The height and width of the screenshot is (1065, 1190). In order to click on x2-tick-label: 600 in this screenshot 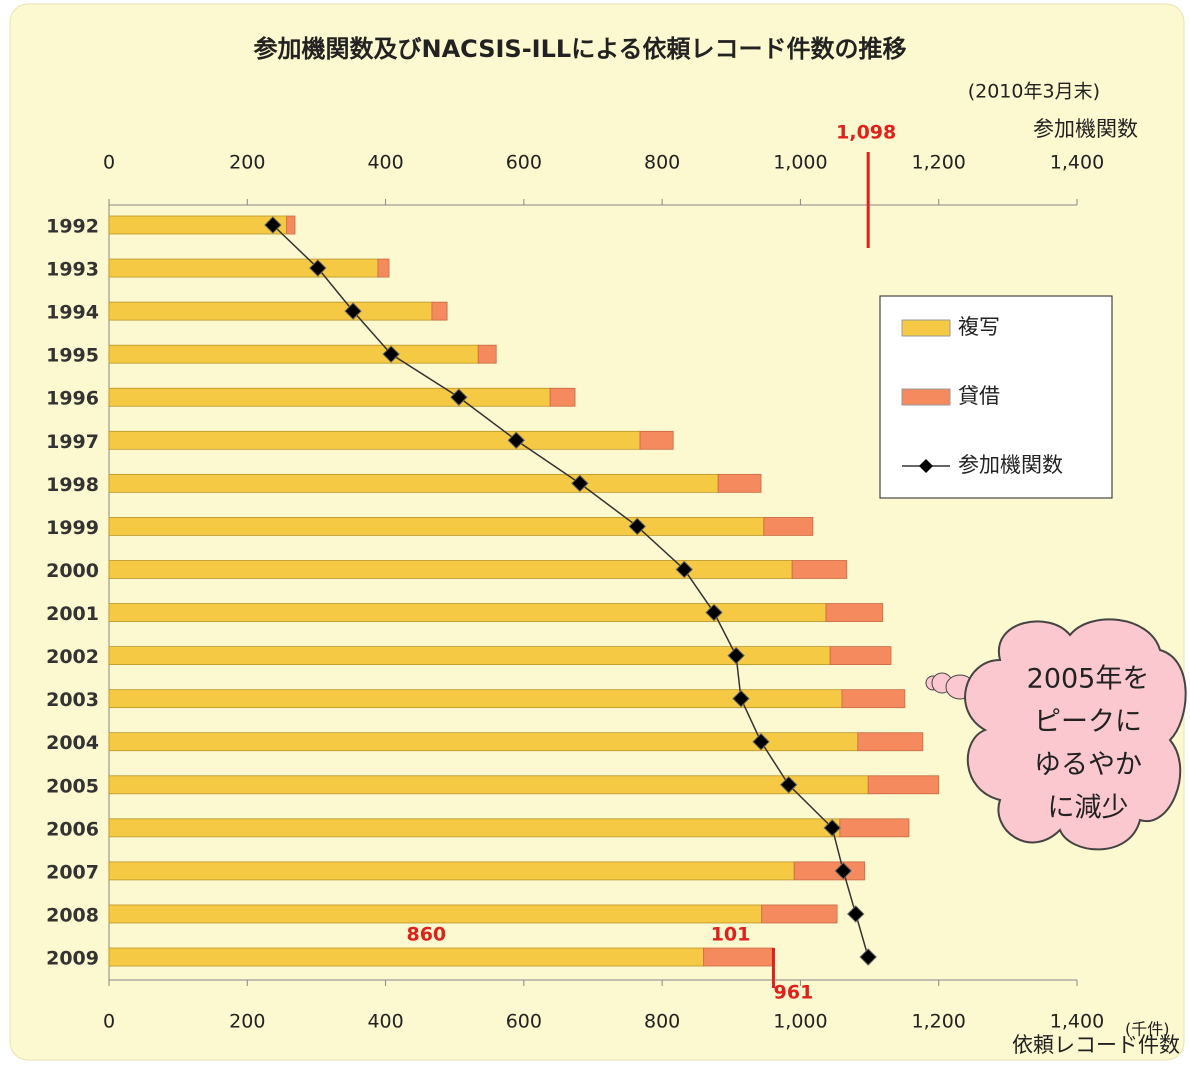, I will do `click(524, 163)`.